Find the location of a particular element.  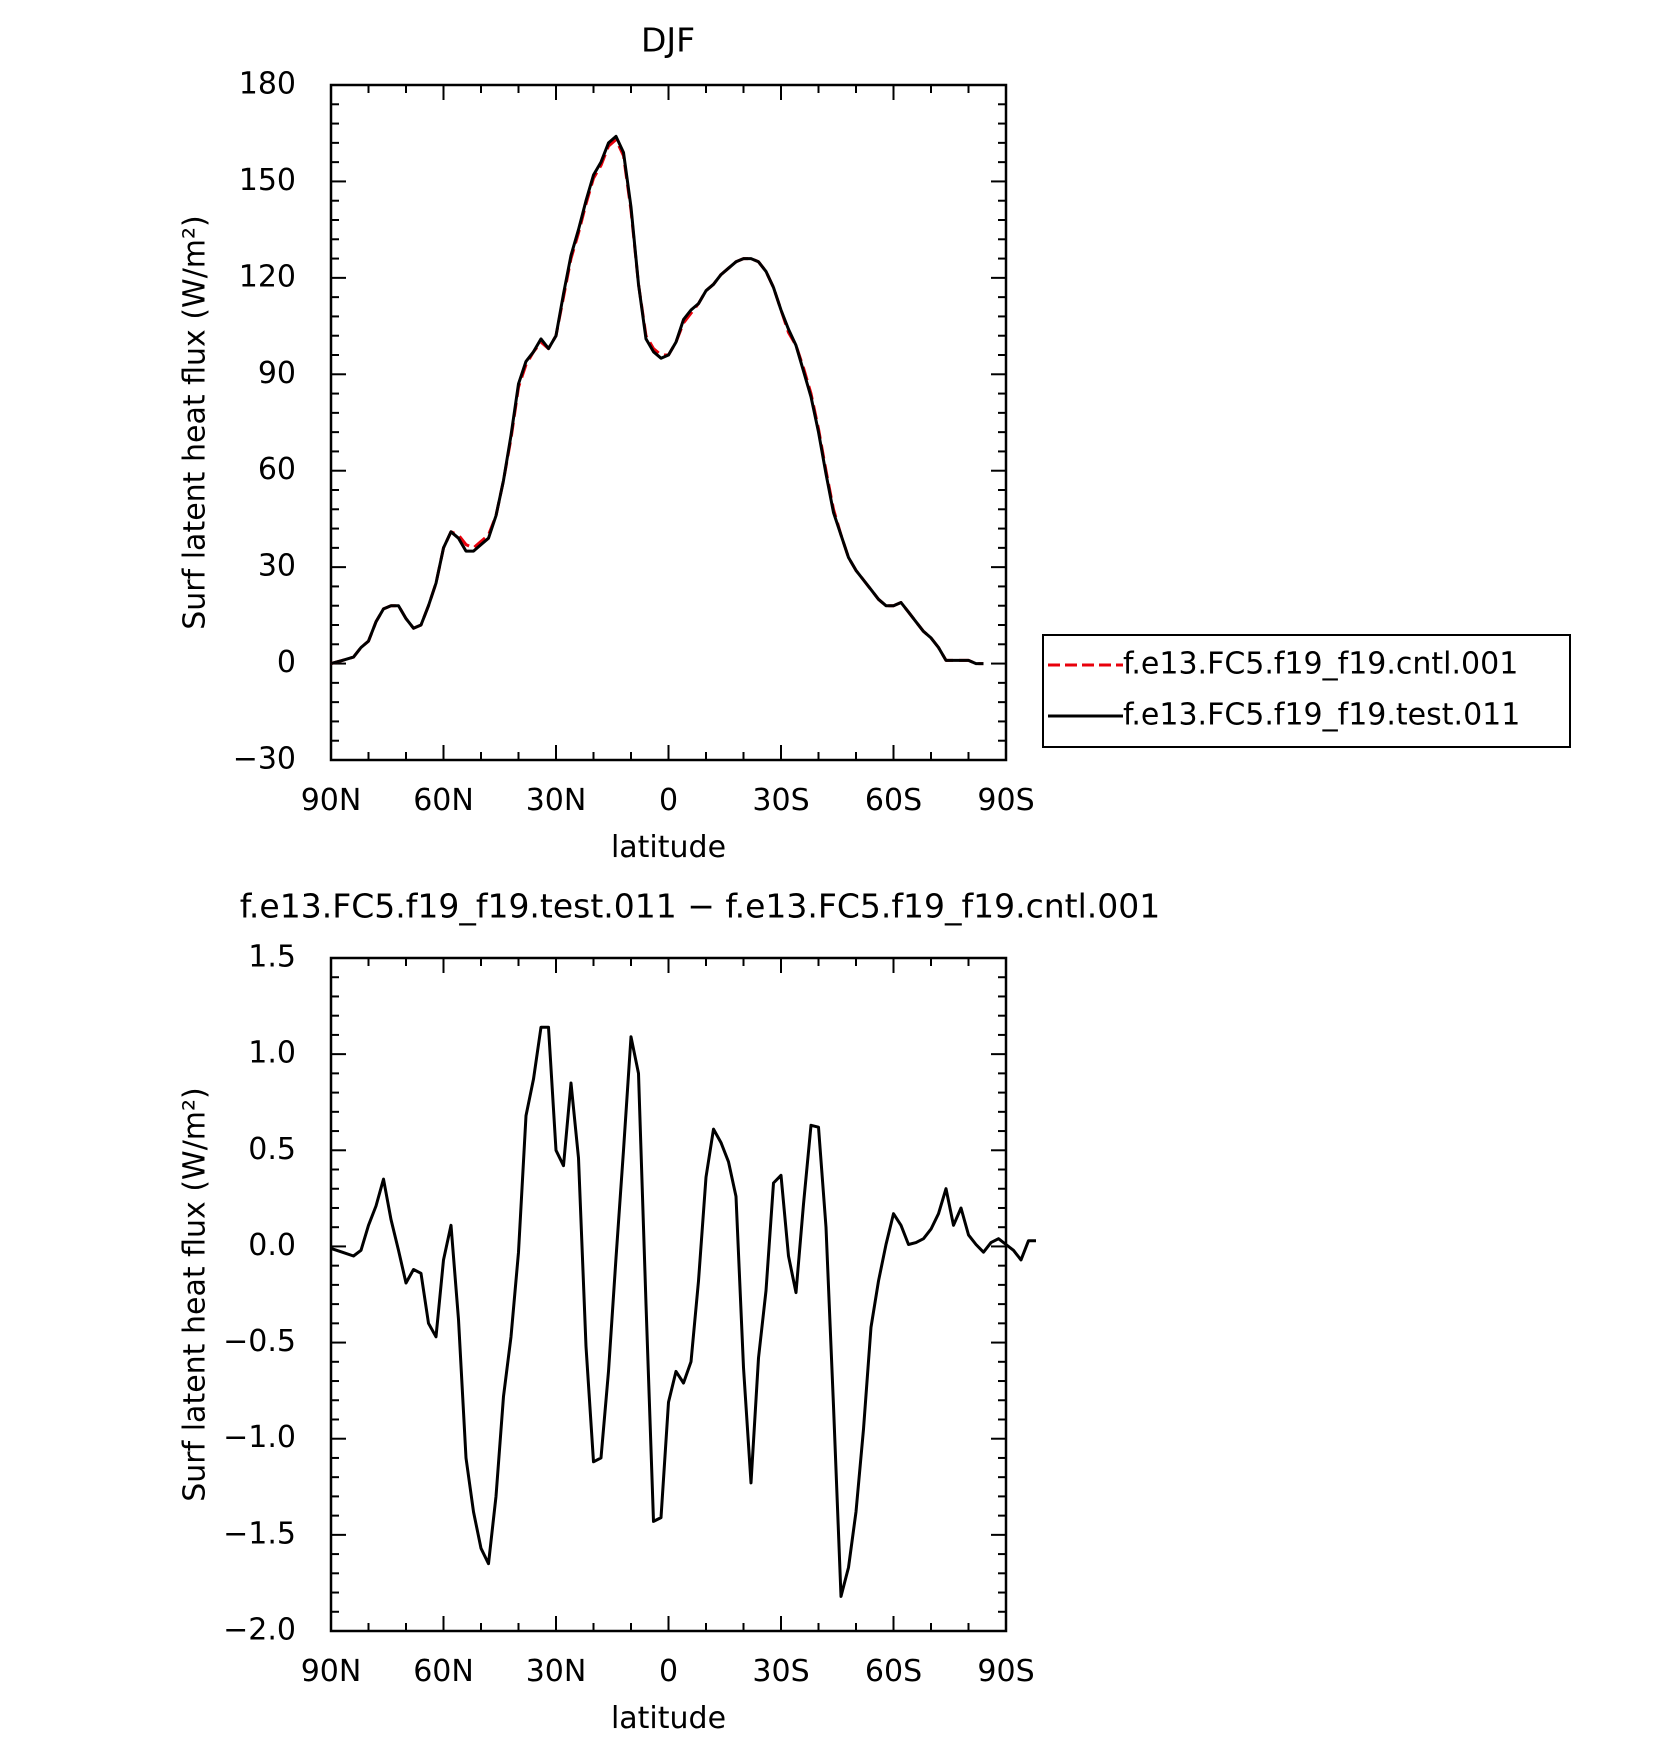

y-tick-label: 0 is located at coordinates (286, 662).